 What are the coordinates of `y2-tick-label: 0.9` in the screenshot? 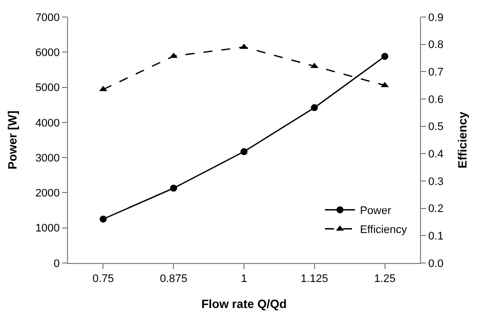 It's located at (436, 18).